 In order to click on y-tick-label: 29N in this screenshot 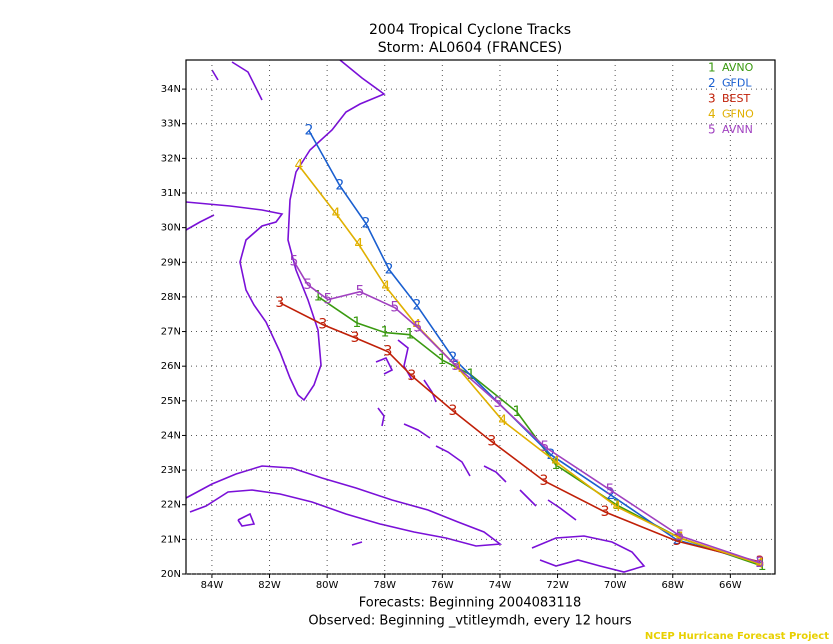, I will do `click(171, 262)`.